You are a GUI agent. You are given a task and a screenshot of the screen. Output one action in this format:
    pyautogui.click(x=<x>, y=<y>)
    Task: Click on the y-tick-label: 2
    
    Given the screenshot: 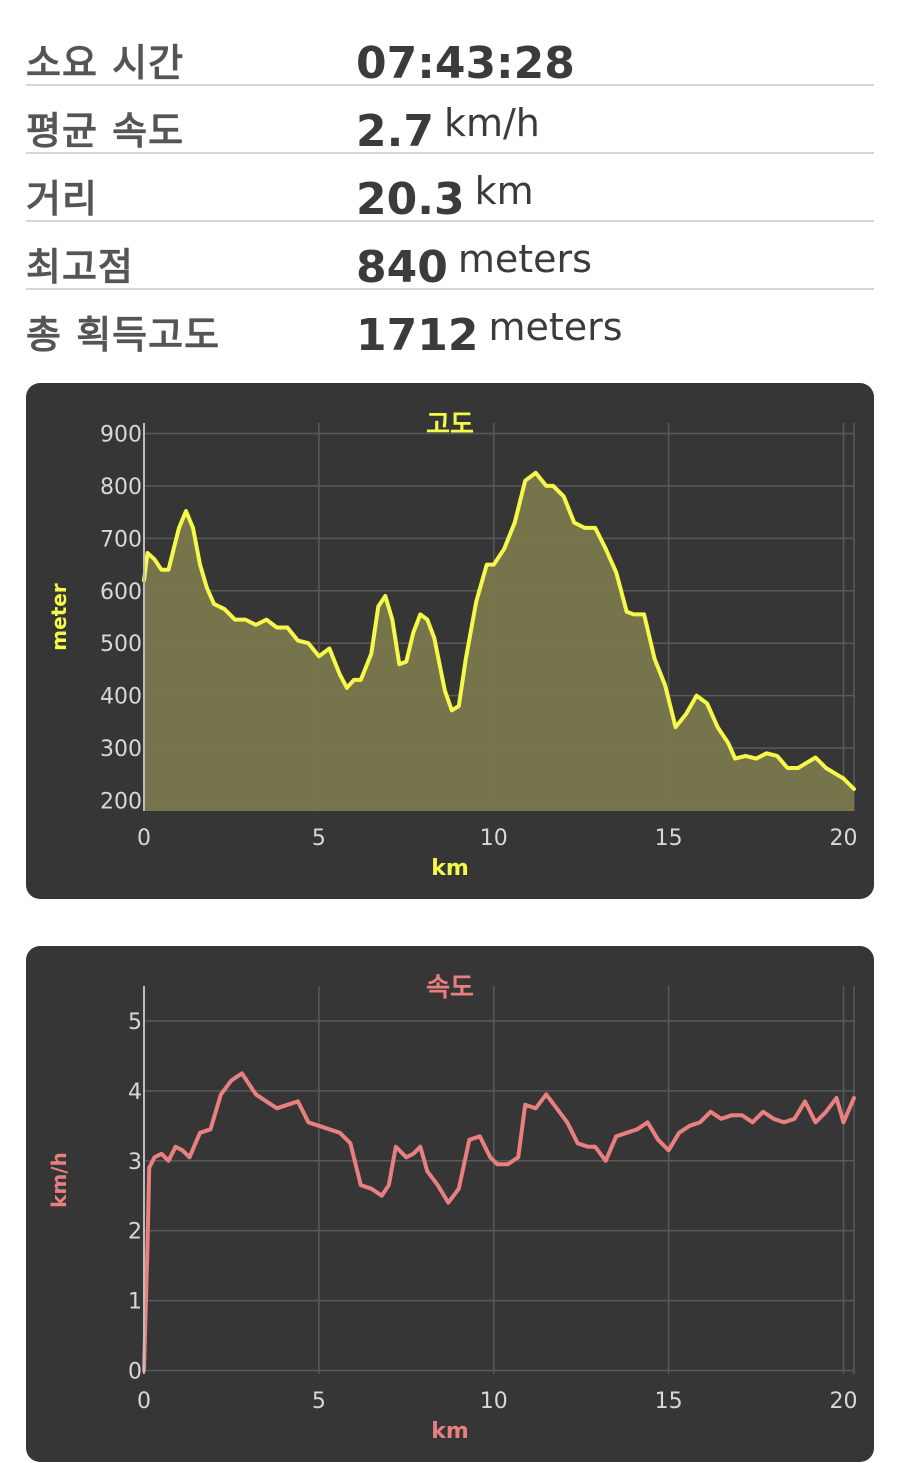 What is the action you would take?
    pyautogui.click(x=135, y=1232)
    